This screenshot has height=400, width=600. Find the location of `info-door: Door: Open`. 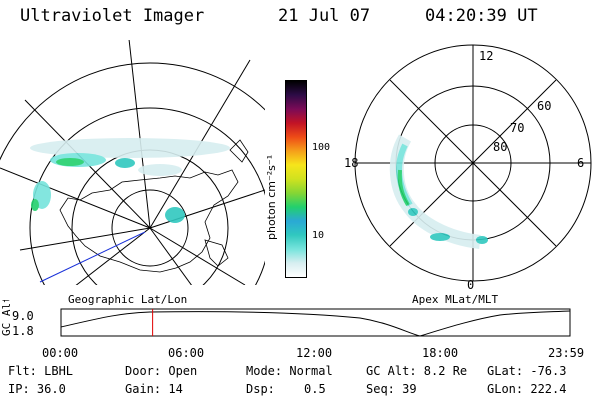

info-door: Door: Open is located at coordinates (161, 371).